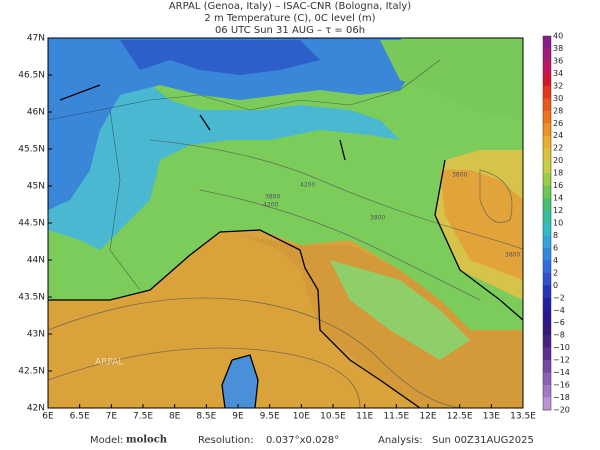 This screenshot has height=450, width=600. Describe the element at coordinates (555, 285) in the screenshot. I see `colorbar-label: 0` at that location.